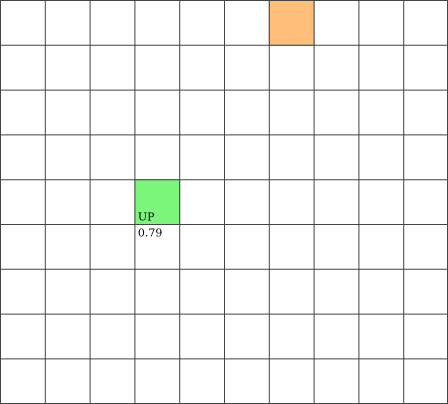  Describe the element at coordinates (291, 23) in the screenshot. I see `goal-cell` at that location.